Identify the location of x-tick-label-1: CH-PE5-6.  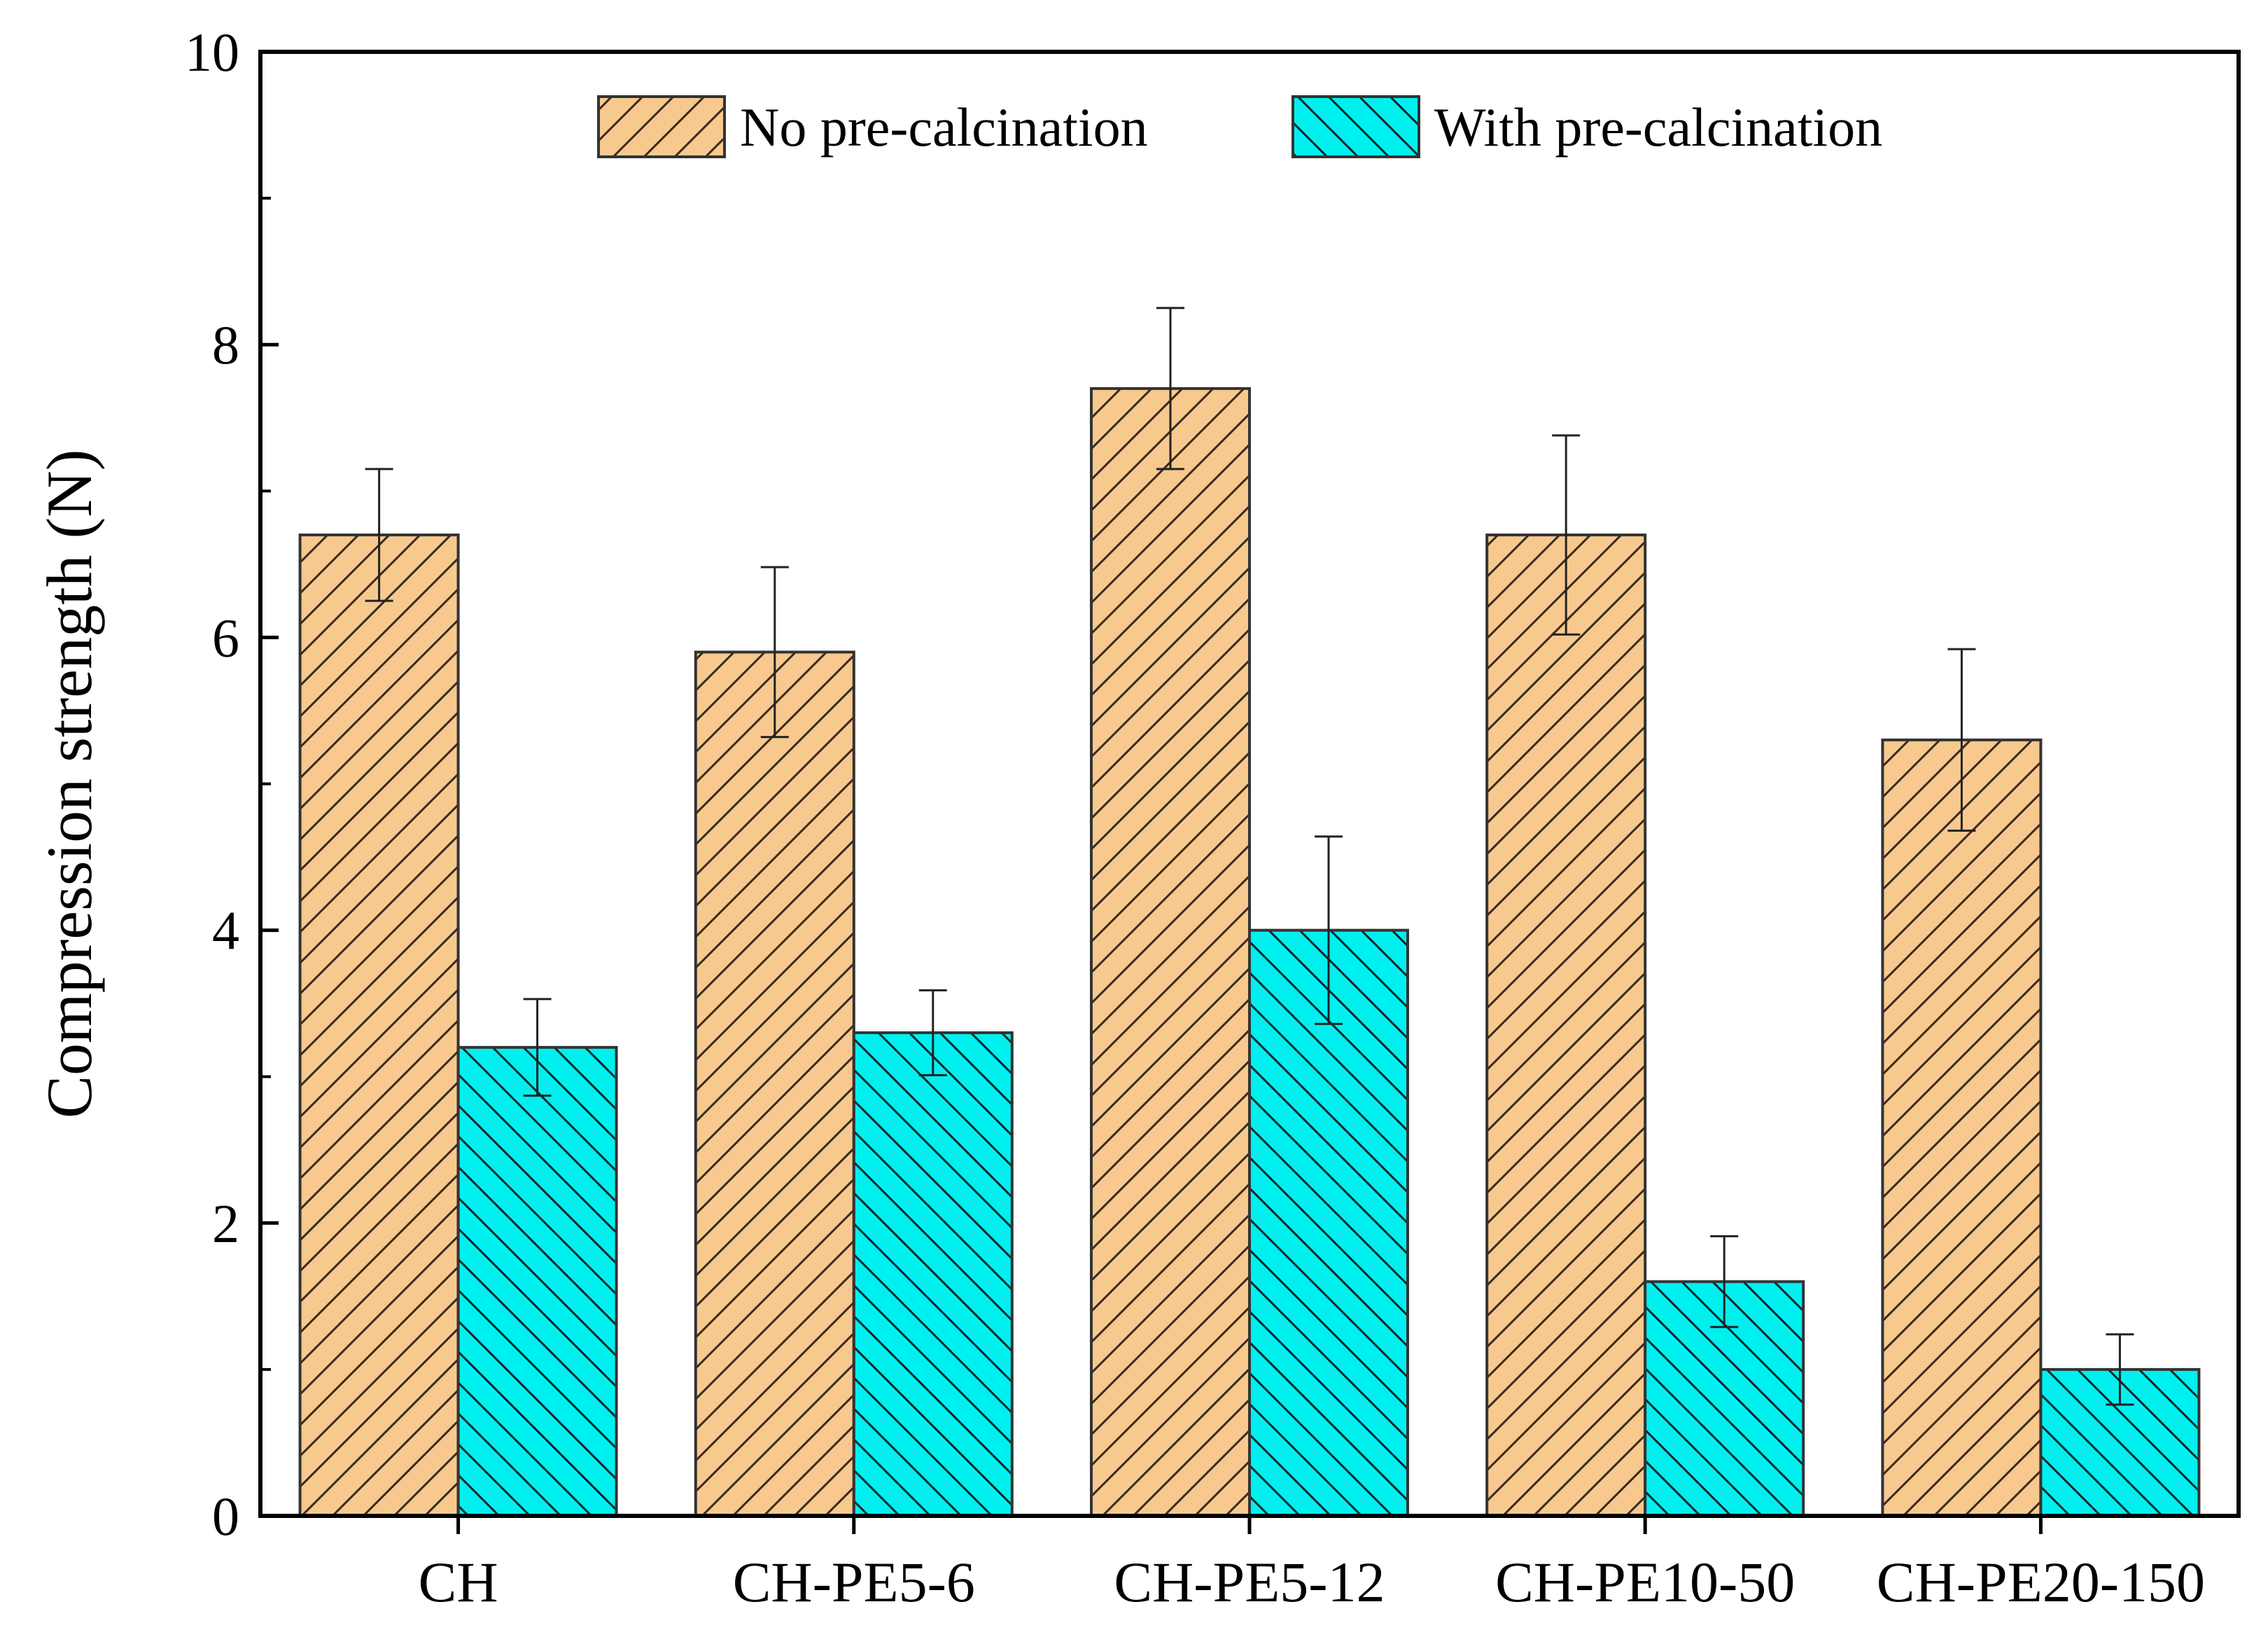
(854, 1582).